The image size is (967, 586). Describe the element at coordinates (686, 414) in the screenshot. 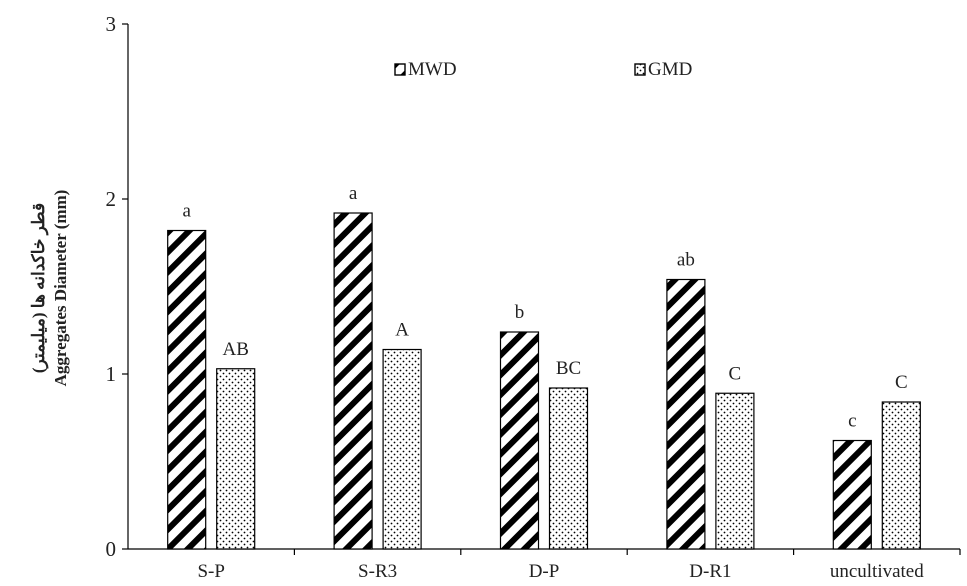

I see `bar-mwd-d-r1` at that location.